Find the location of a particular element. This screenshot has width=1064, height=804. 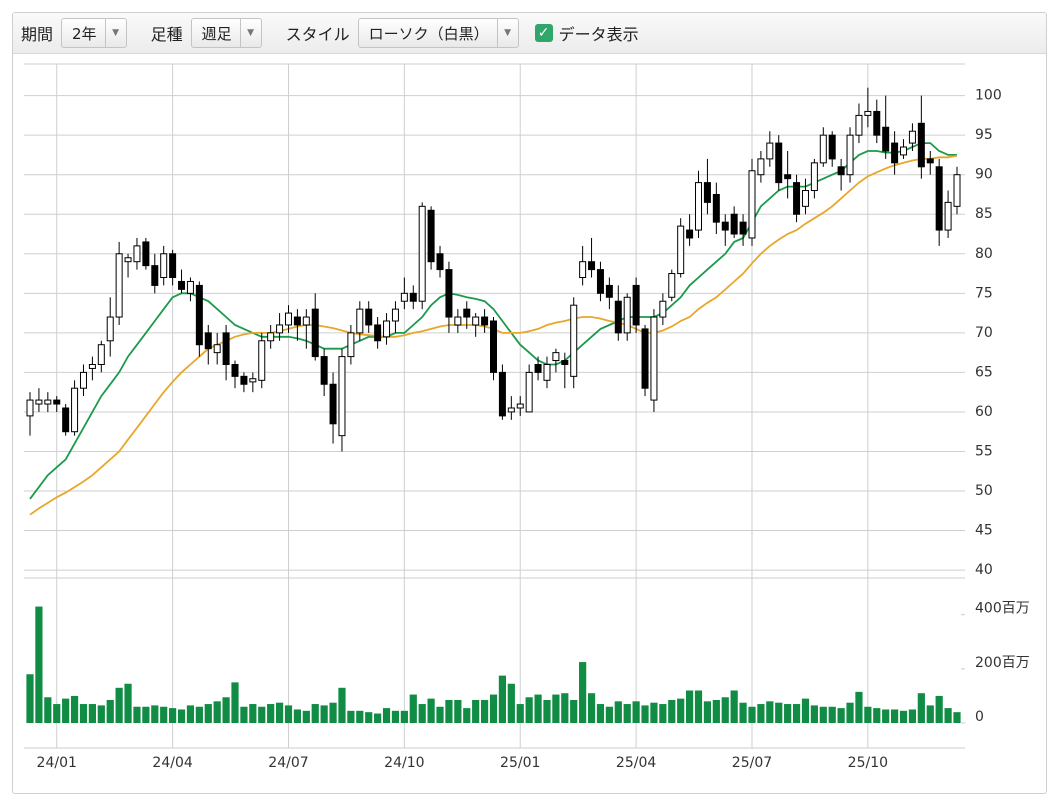

bar-type-select: 週足 ▼ is located at coordinates (226, 33).